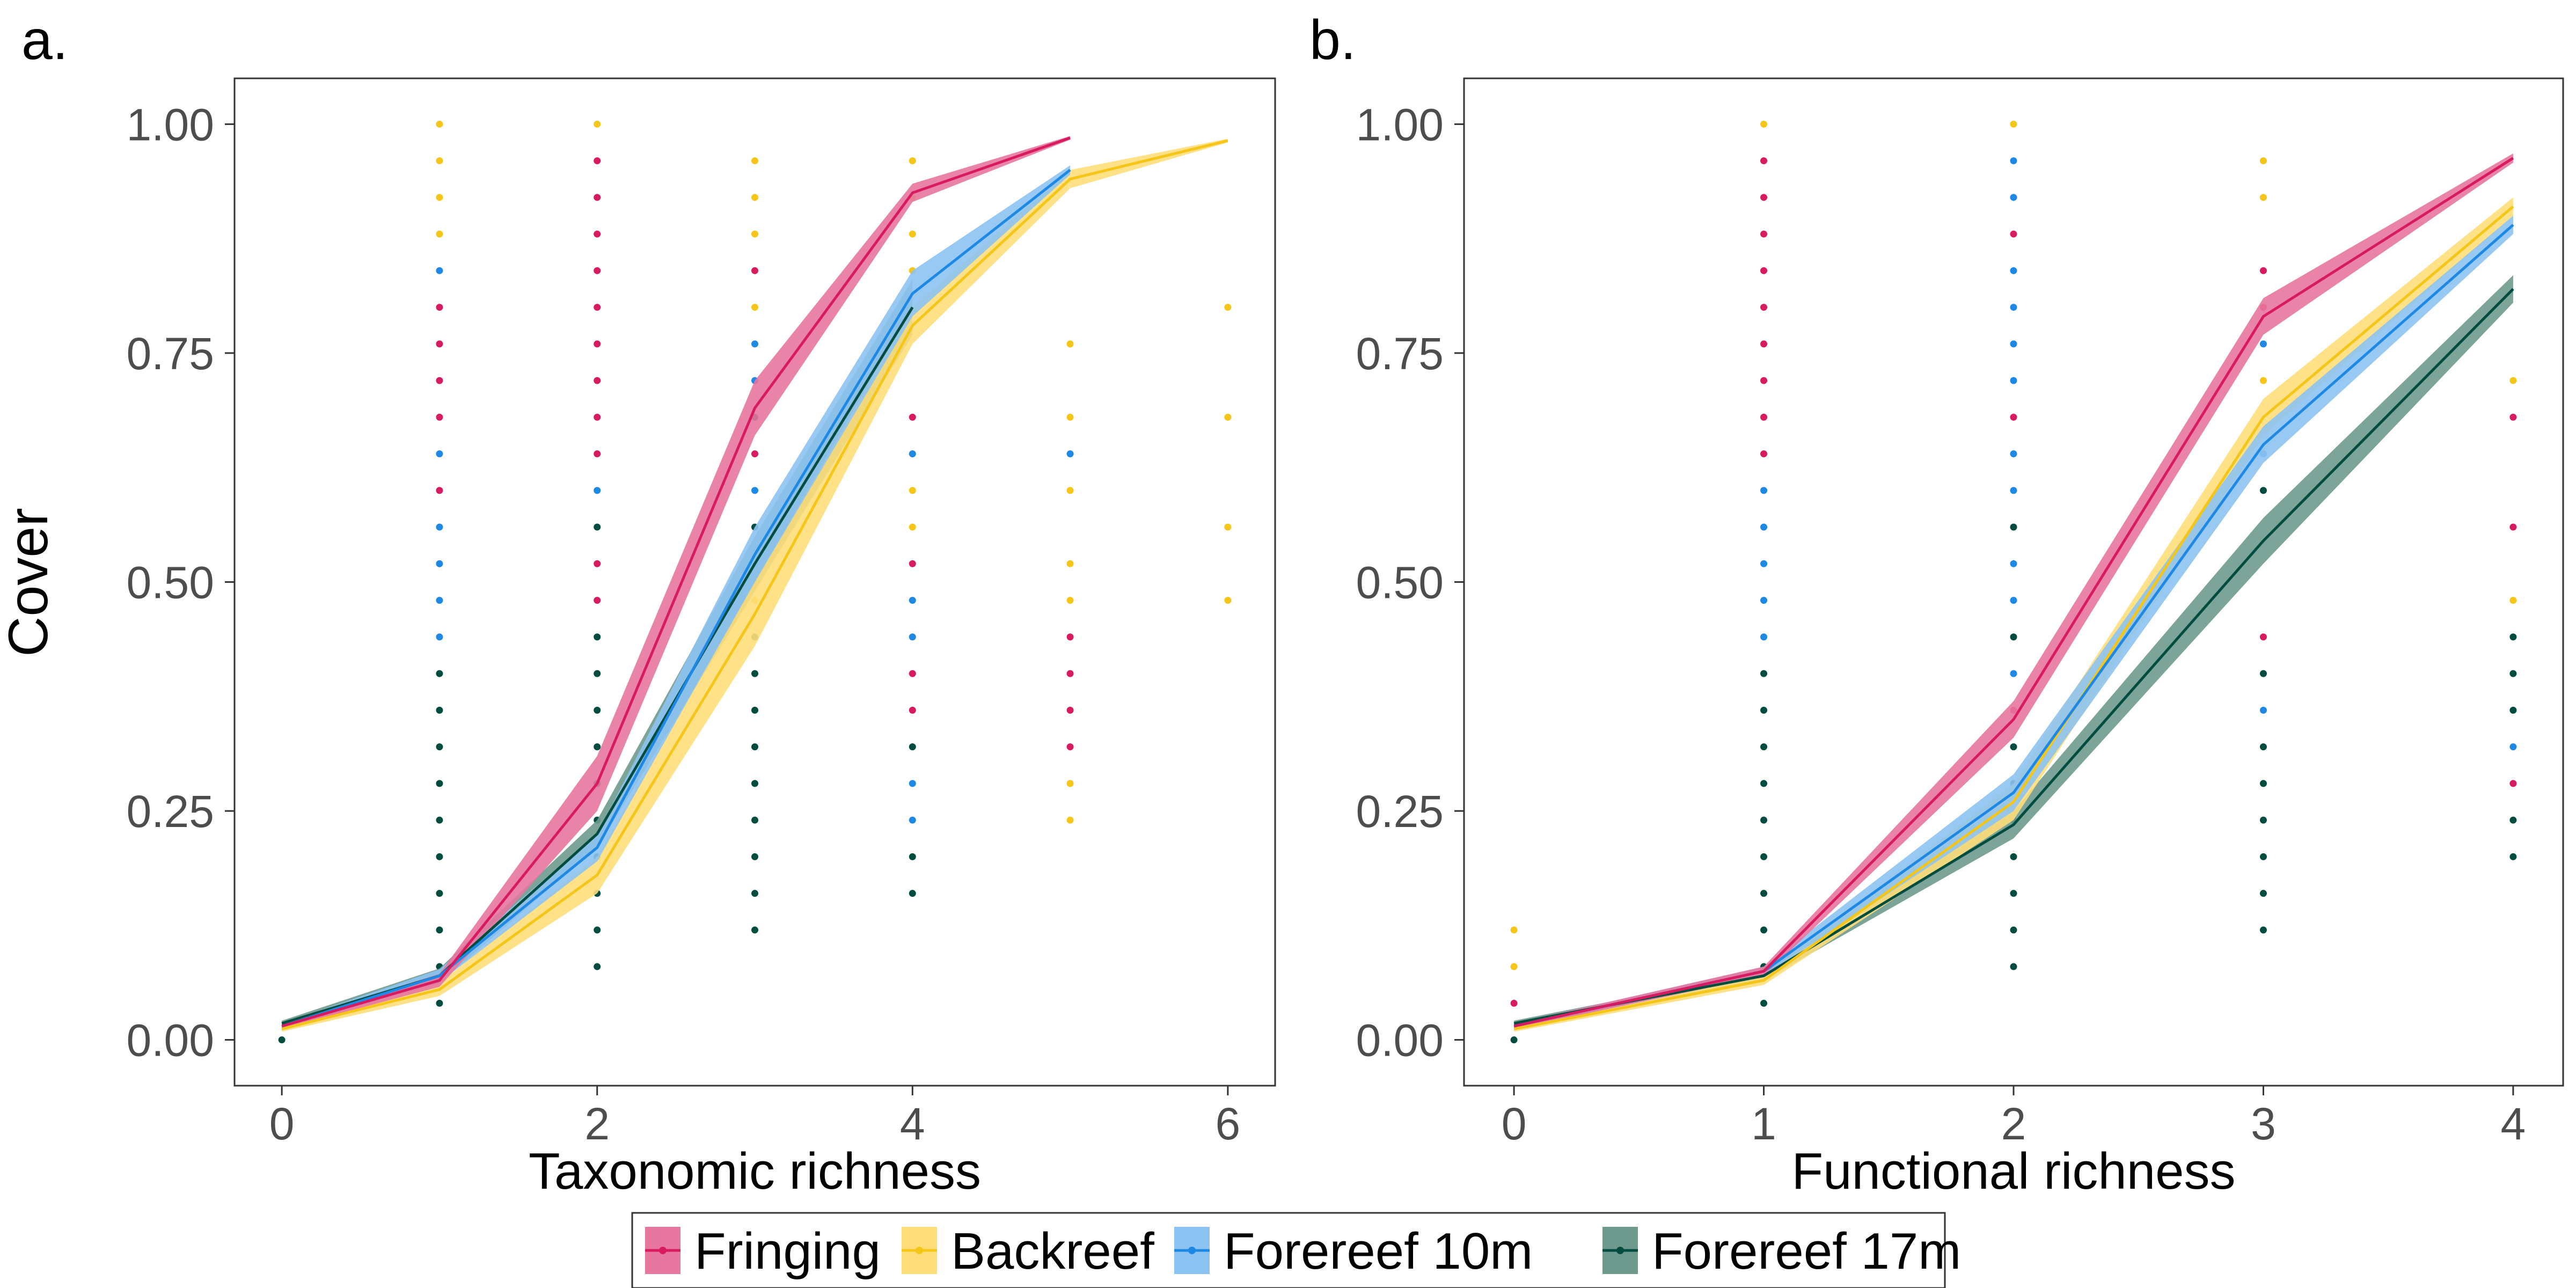 Image resolution: width=2576 pixels, height=1288 pixels. What do you see at coordinates (597, 1124) in the screenshot?
I see `x-tick-label: 2` at bounding box center [597, 1124].